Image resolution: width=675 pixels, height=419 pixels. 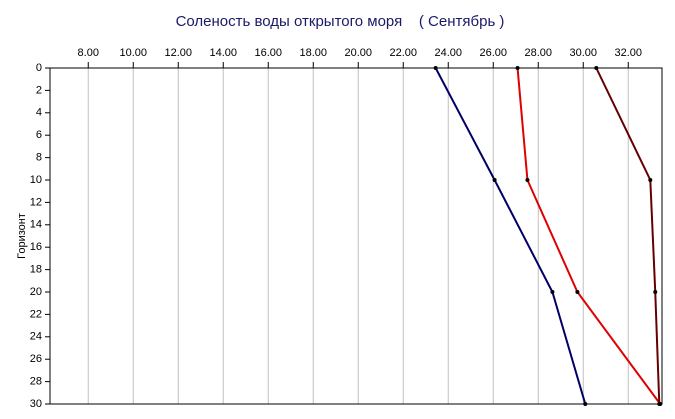 What do you see at coordinates (39, 158) in the screenshot?
I see `y-tick-label: 8` at bounding box center [39, 158].